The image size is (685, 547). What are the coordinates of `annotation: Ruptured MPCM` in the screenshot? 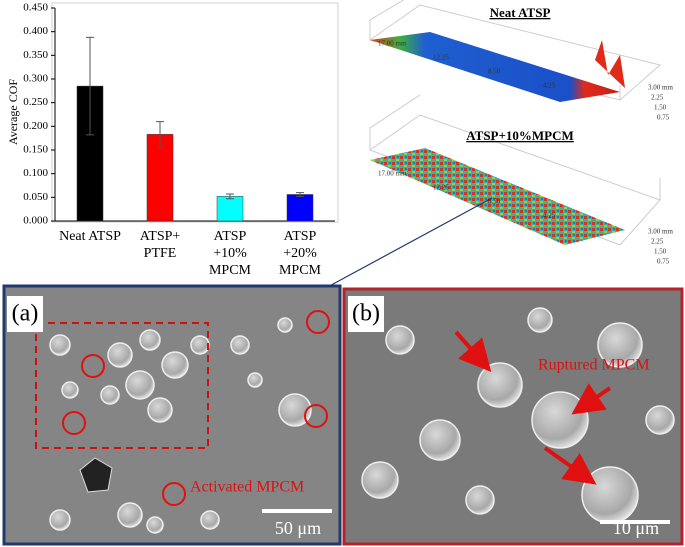 It's located at (594, 365).